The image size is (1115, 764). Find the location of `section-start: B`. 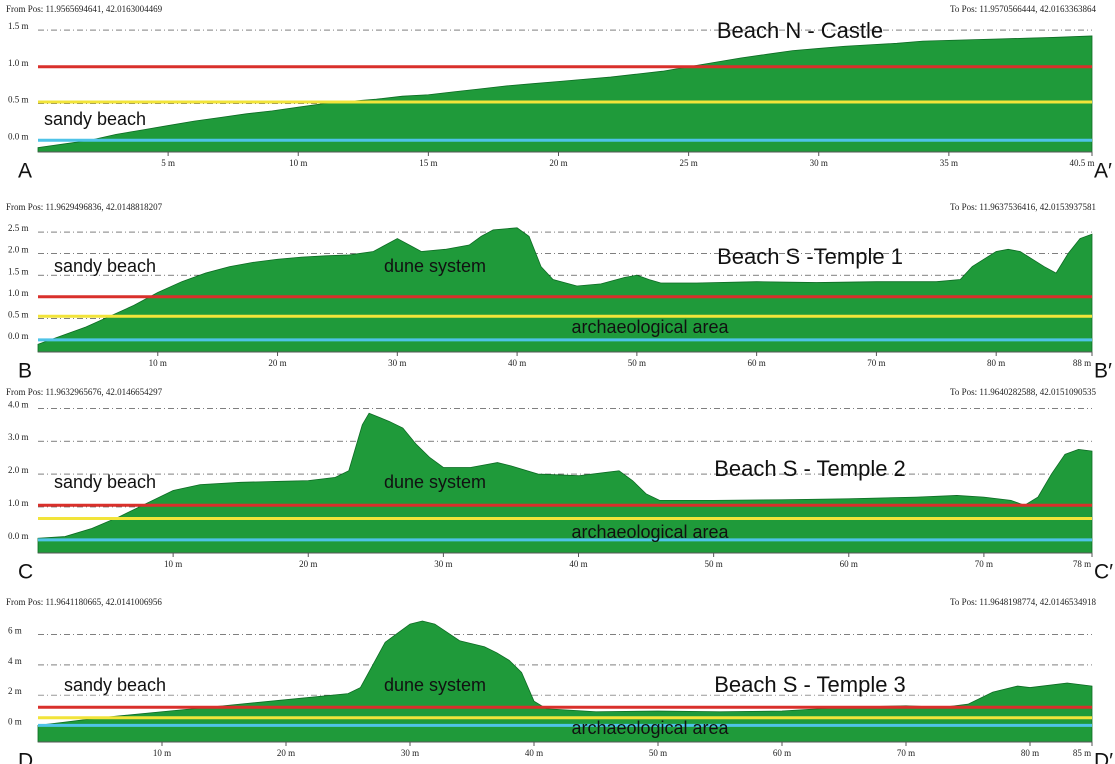

section-start: B is located at coordinates (25, 371).